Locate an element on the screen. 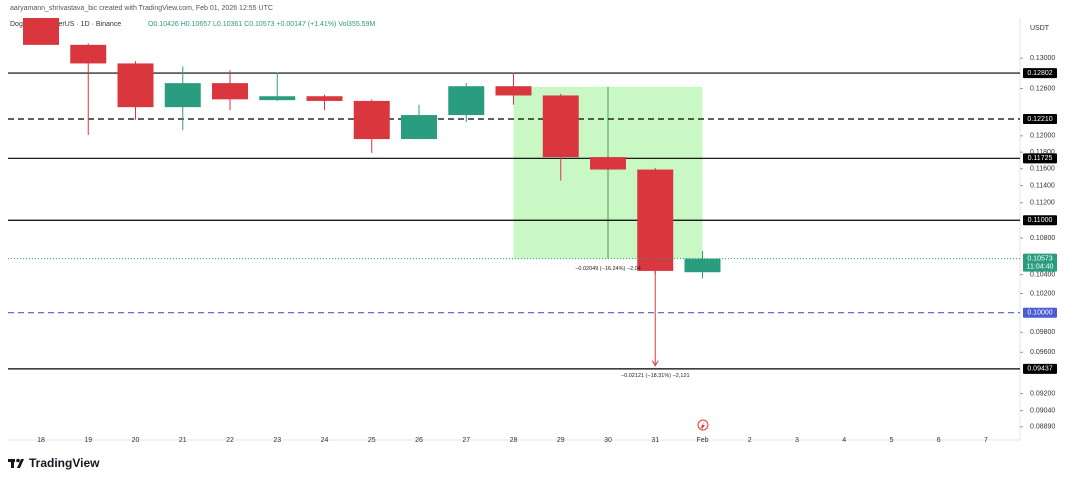 Image resolution: width=1077 pixels, height=487 pixels. event-icon is located at coordinates (703, 425).